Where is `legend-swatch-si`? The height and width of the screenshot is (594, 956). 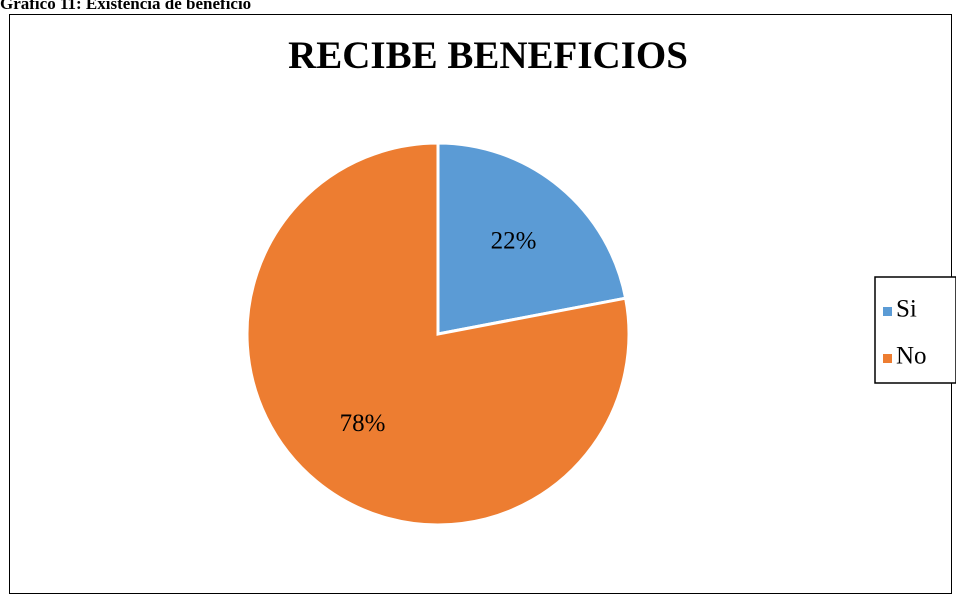 legend-swatch-si is located at coordinates (887, 311).